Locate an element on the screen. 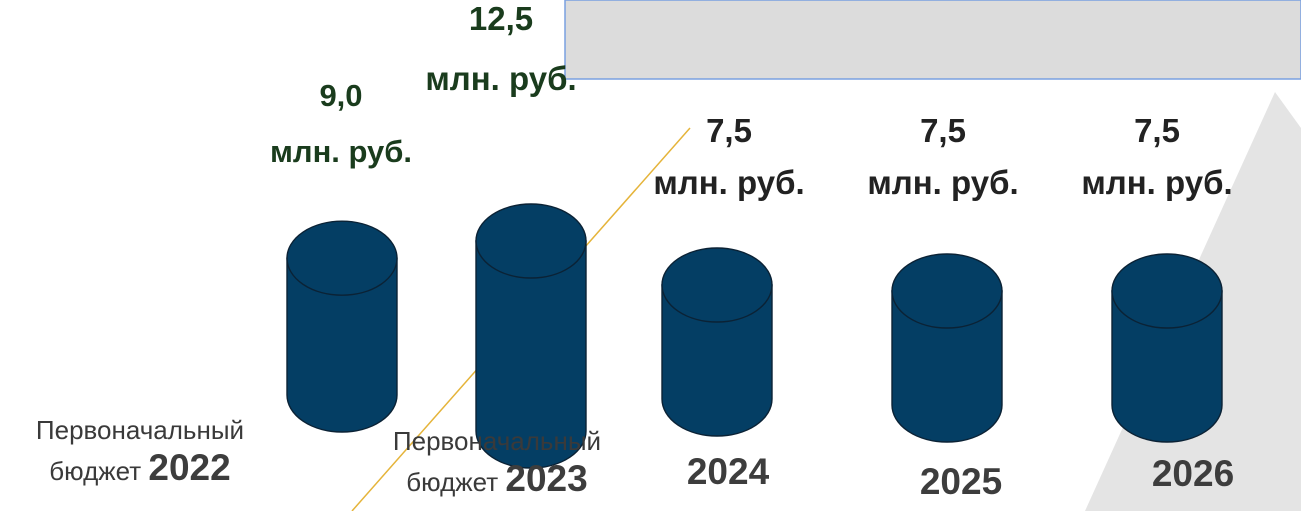 This screenshot has width=1301, height=511. bar-2026 is located at coordinates (1167, 348).